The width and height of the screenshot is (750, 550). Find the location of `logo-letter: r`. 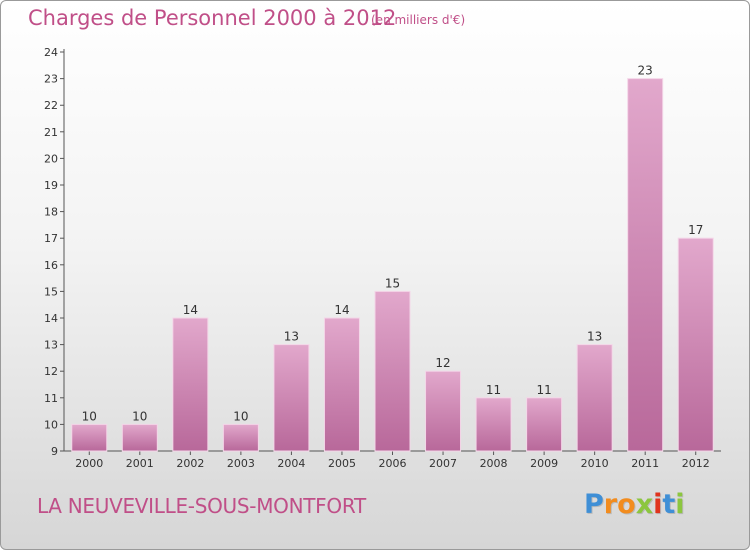

logo-letter: r is located at coordinates (610, 504).